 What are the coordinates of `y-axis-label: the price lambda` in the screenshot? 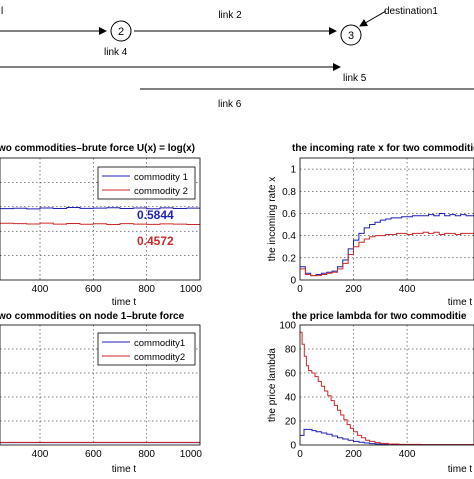 It's located at (272, 385).